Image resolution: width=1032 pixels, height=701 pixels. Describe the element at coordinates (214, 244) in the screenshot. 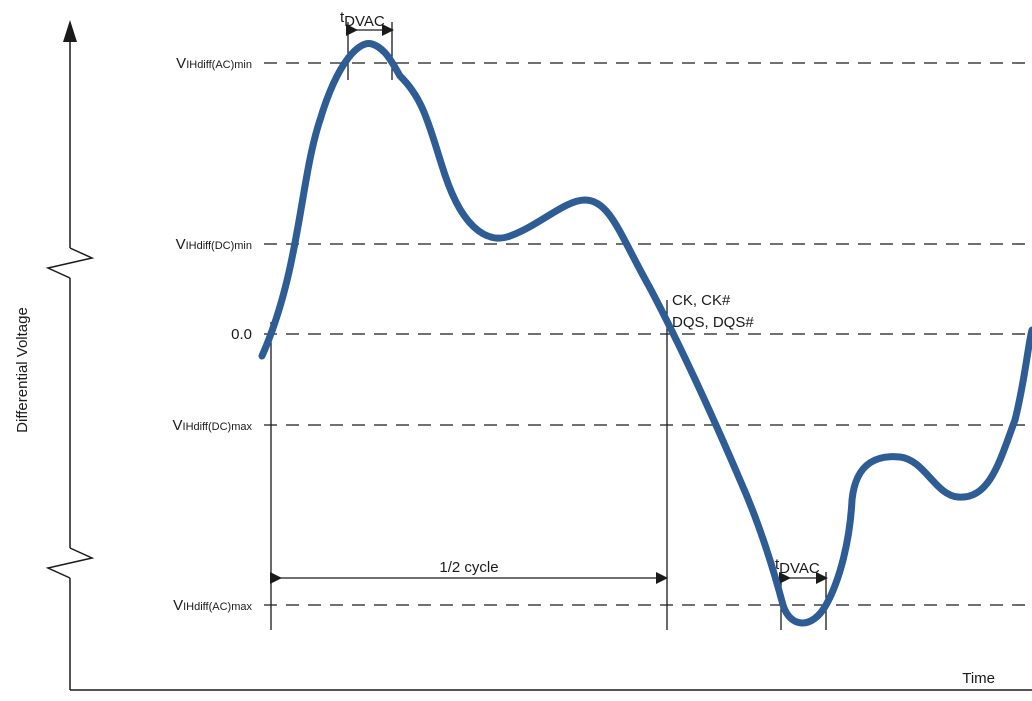

I see `level-label-dc-min: VIHdiff(DC)min` at that location.